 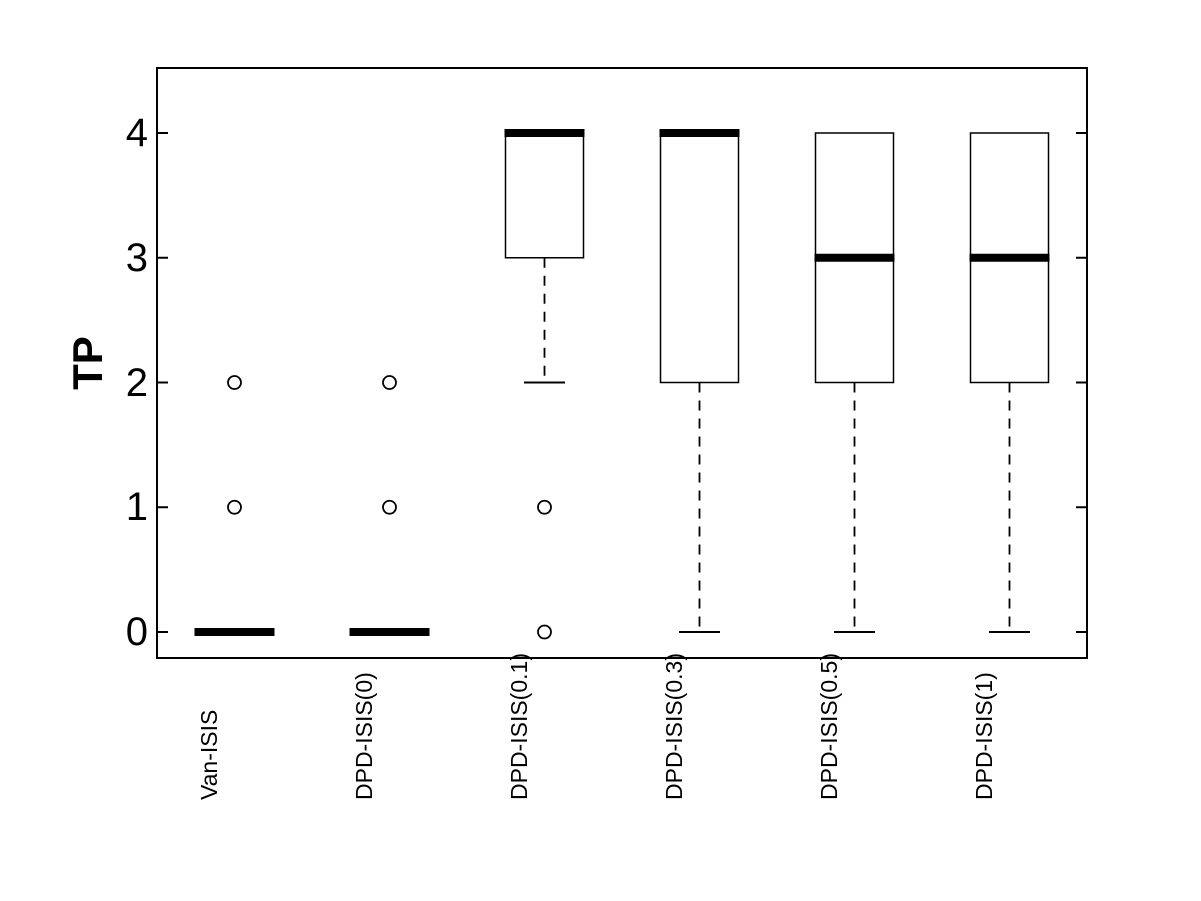 What do you see at coordinates (136, 382) in the screenshot?
I see `y-tick-label: 2` at bounding box center [136, 382].